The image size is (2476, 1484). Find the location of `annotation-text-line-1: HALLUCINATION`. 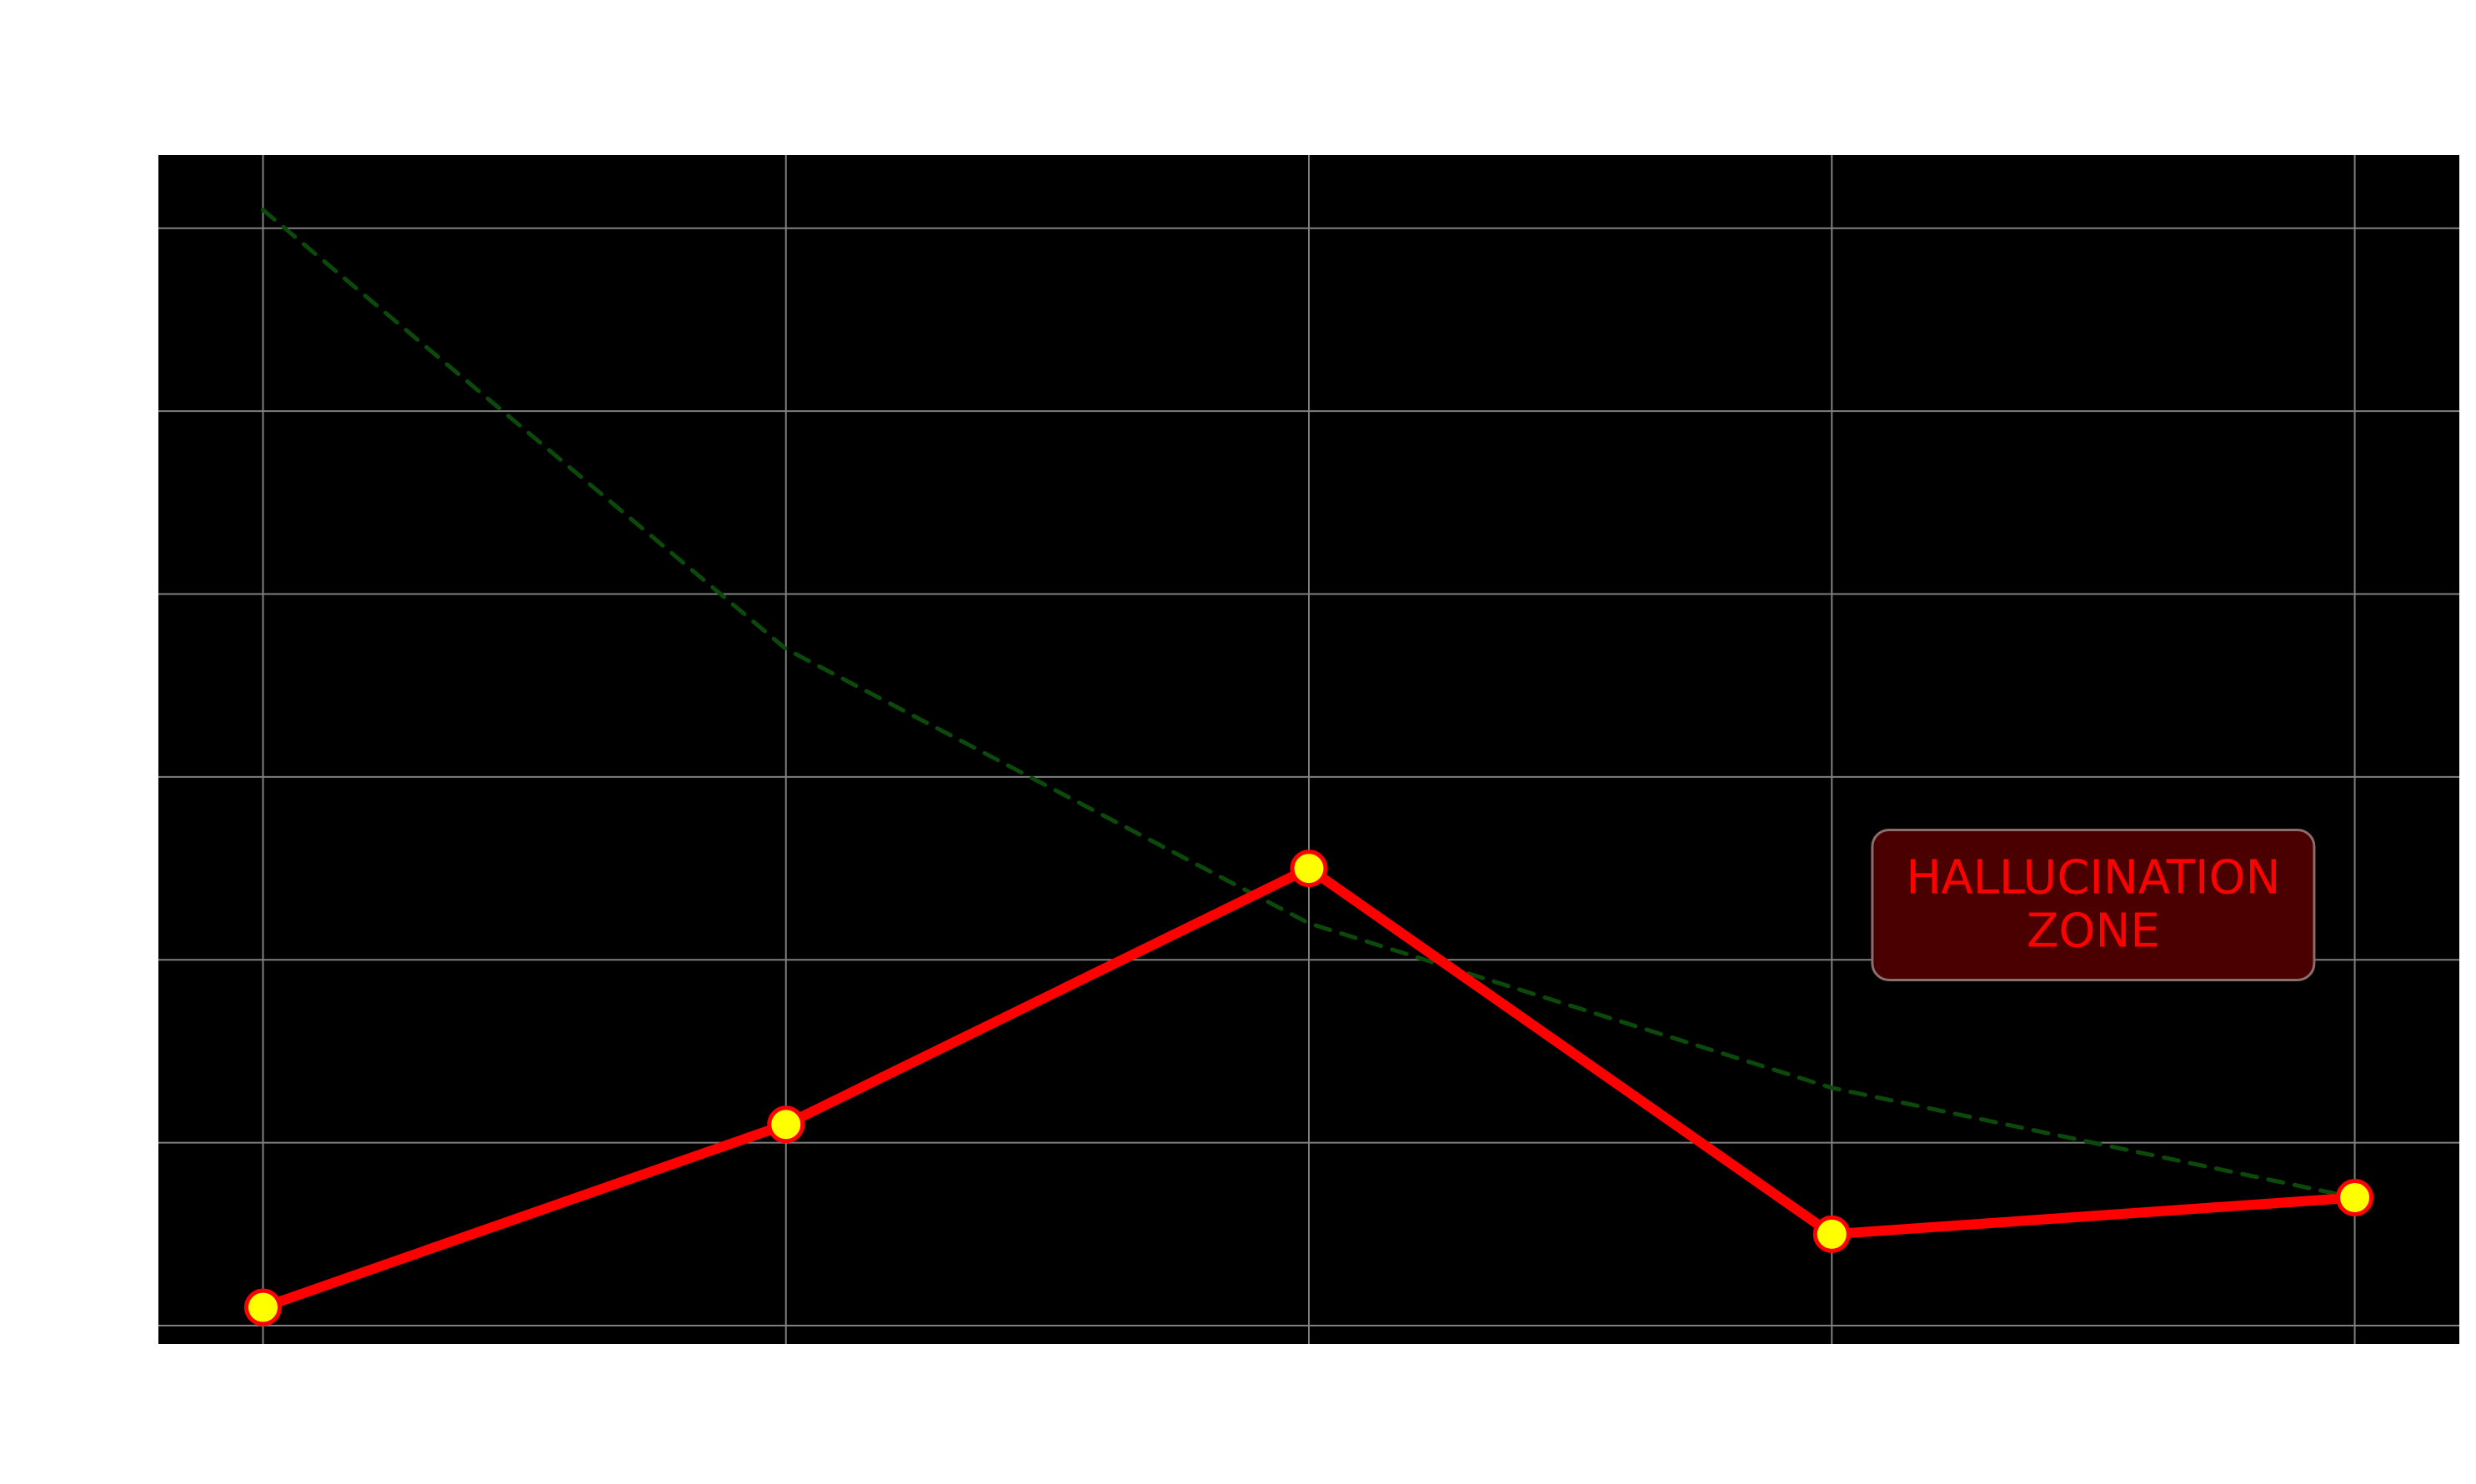

annotation-text-line-1: HALLUCINATION is located at coordinates (2093, 877).